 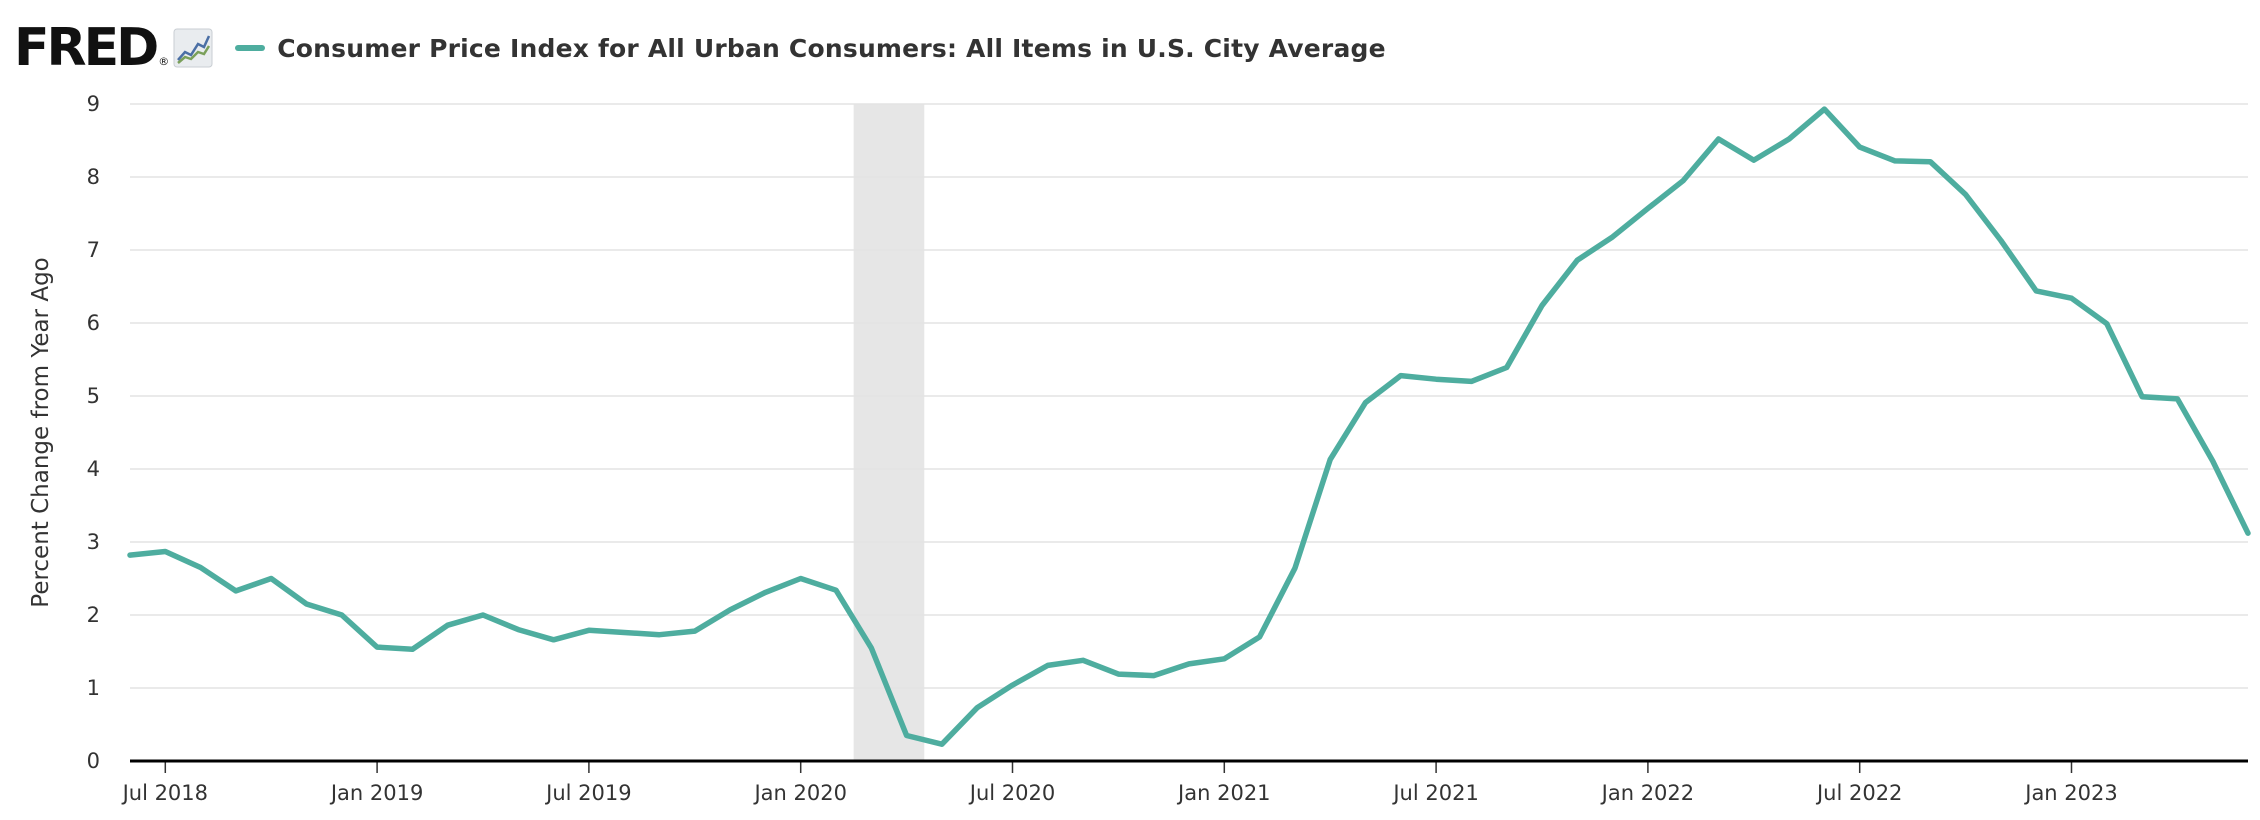 I want to click on y-tick-label: 2, so click(x=93, y=615).